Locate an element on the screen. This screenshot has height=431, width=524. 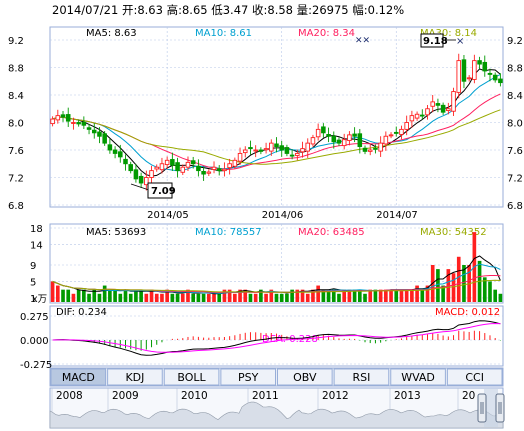
timeline-handle-right is located at coordinates (500, 408).